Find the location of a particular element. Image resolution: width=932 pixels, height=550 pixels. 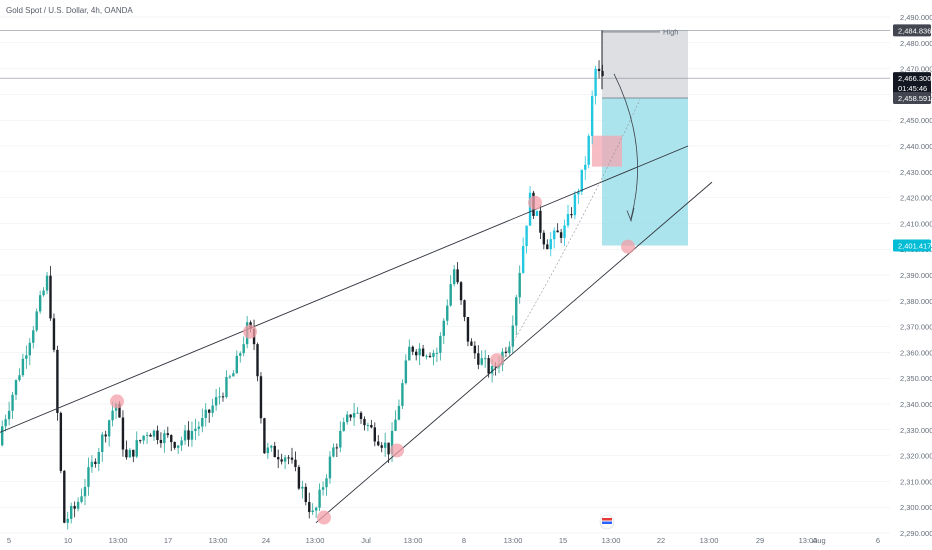

entry-price-tag-bg is located at coordinates (912, 98).